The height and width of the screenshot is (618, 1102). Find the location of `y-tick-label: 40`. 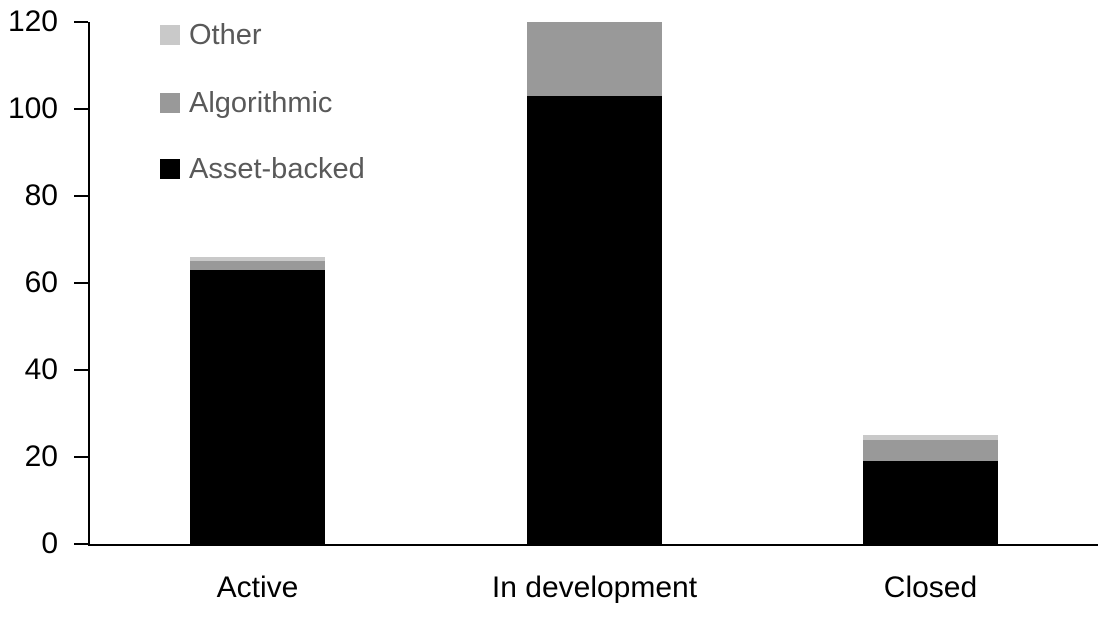

y-tick-label: 40 is located at coordinates (41, 369).